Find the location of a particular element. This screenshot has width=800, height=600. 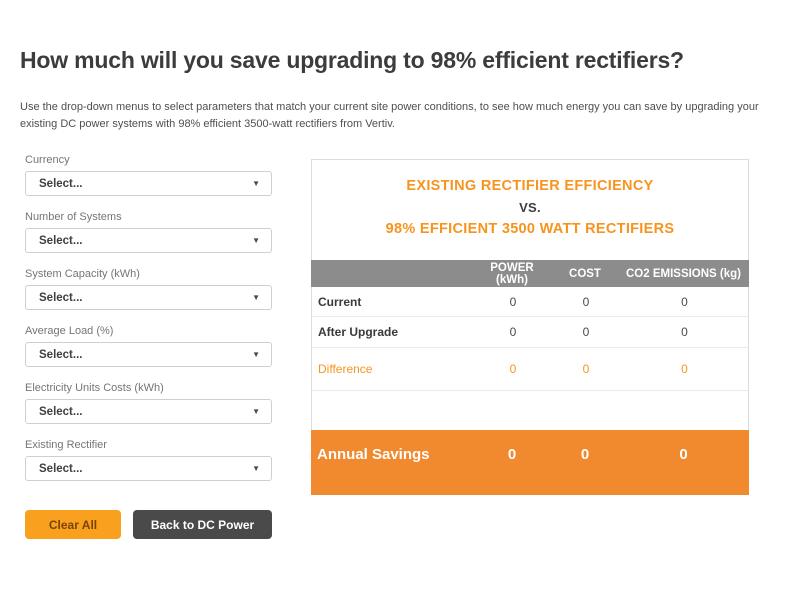

field-existing-rectifier: Existing Rectifier Select... ▼ is located at coordinates (148, 460).